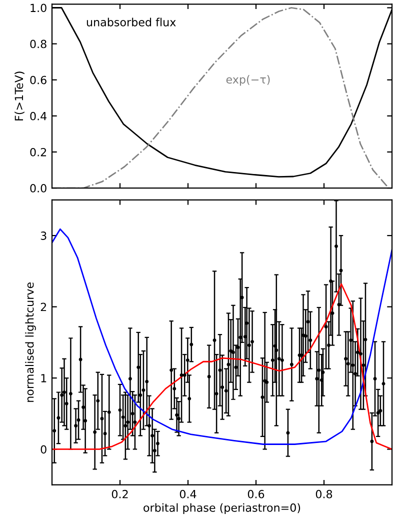 This screenshot has width=400, height=518. Describe the element at coordinates (131, 22) in the screenshot. I see `legend-label: unabsorbed flux` at that location.